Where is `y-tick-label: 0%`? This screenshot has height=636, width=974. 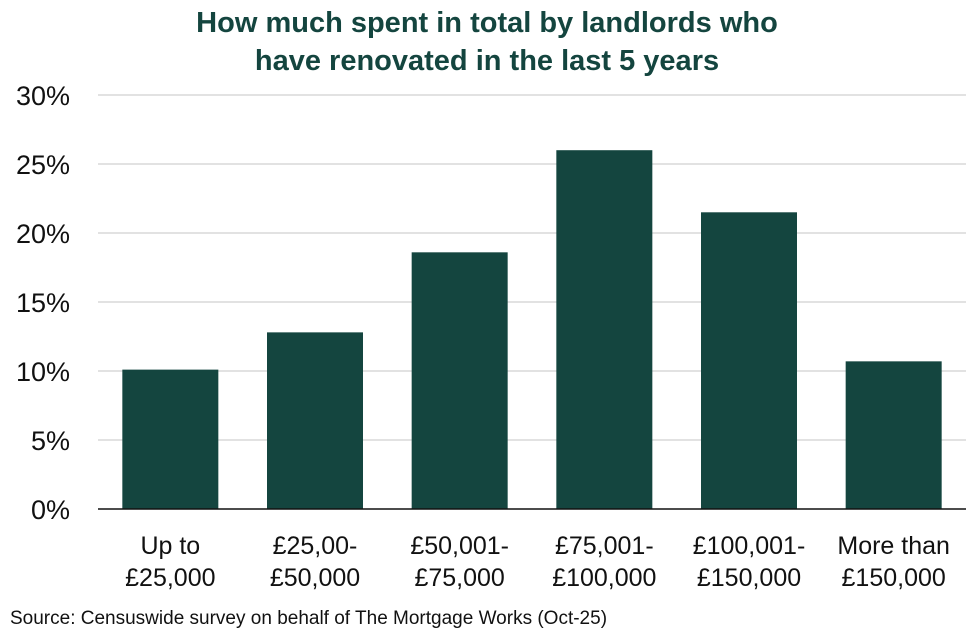 y-tick-label: 0% is located at coordinates (50, 510).